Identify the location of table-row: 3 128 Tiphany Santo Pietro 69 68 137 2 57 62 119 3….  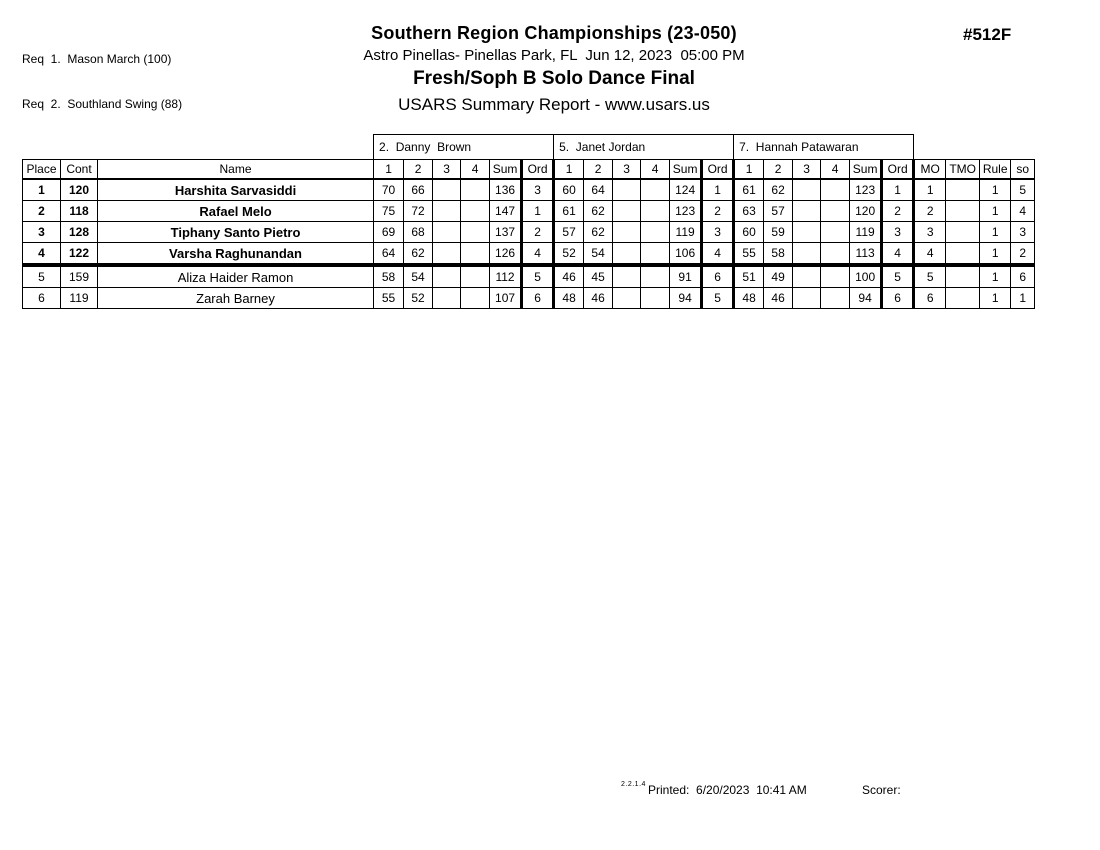
(529, 232).